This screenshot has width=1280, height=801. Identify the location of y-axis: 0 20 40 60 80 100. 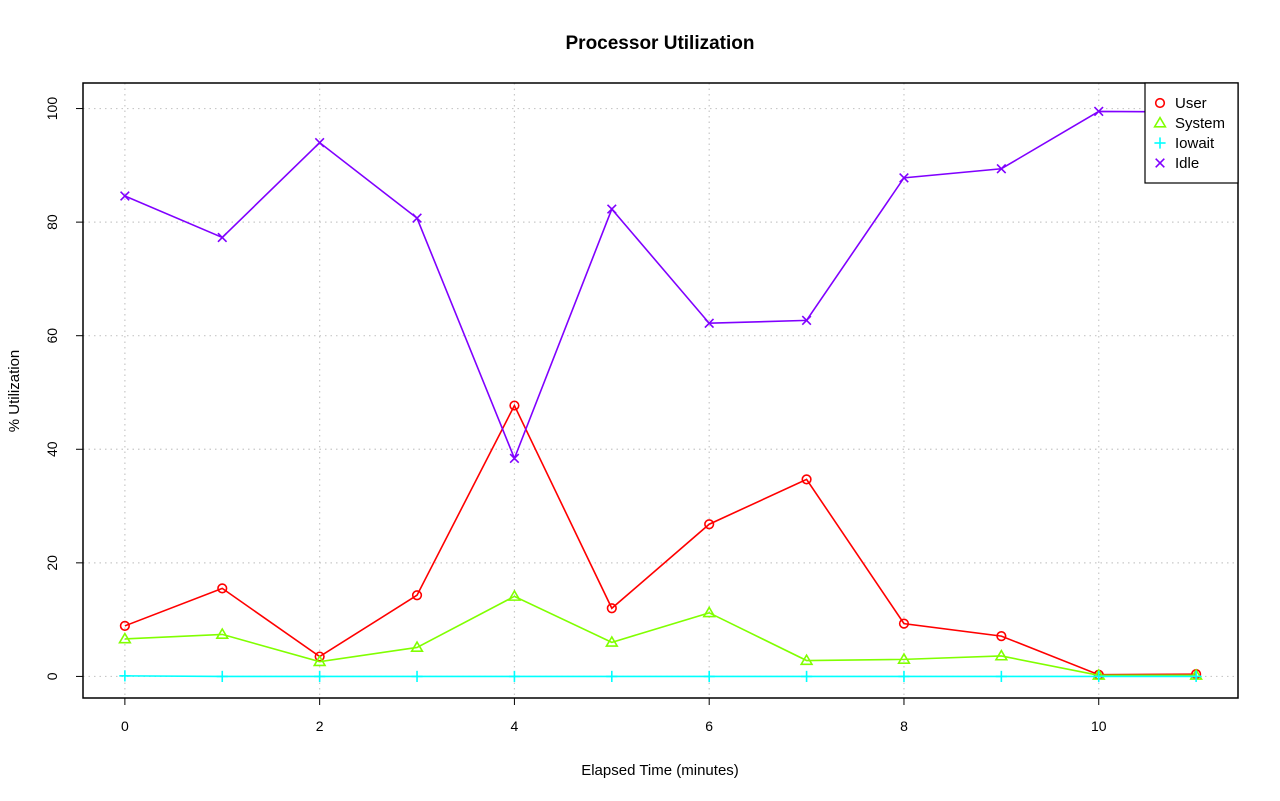
(64, 388).